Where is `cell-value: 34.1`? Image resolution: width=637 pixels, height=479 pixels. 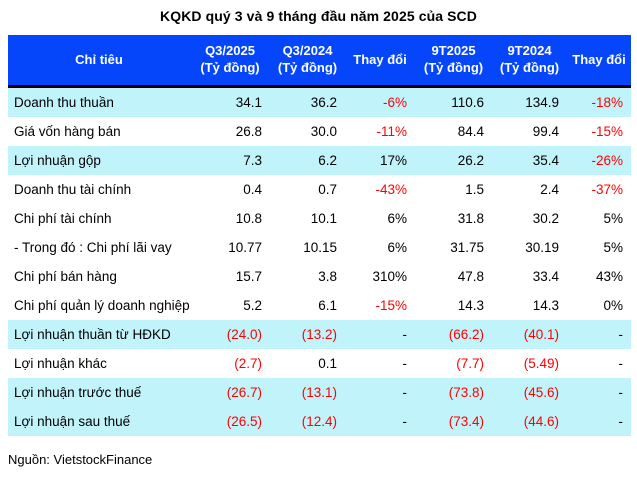
cell-value: 34.1 is located at coordinates (248, 102).